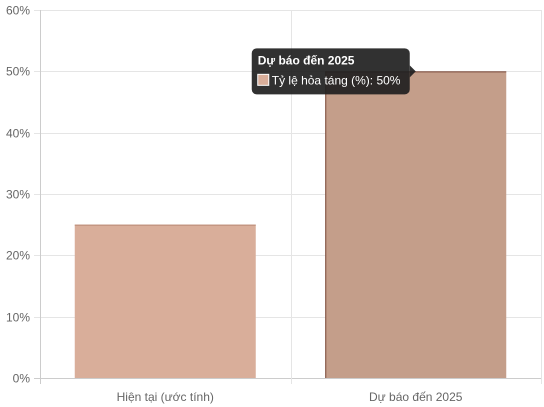 Image resolution: width=544 pixels, height=407 pixels. Describe the element at coordinates (290, 397) in the screenshot. I see `x-axis-ticks: Hiện tại (ước tính) Dự báo đến 2025` at that location.